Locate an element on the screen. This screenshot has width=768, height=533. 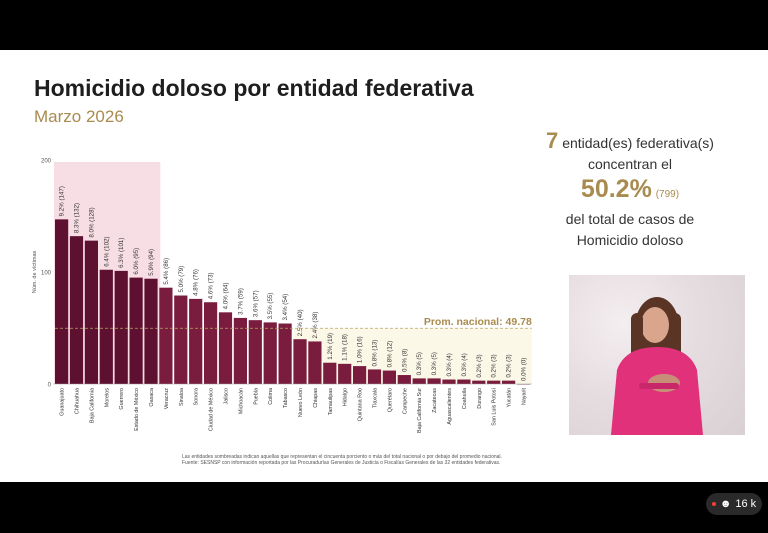
x-tick-label: Nuevo León is located at coordinates (301, 402).